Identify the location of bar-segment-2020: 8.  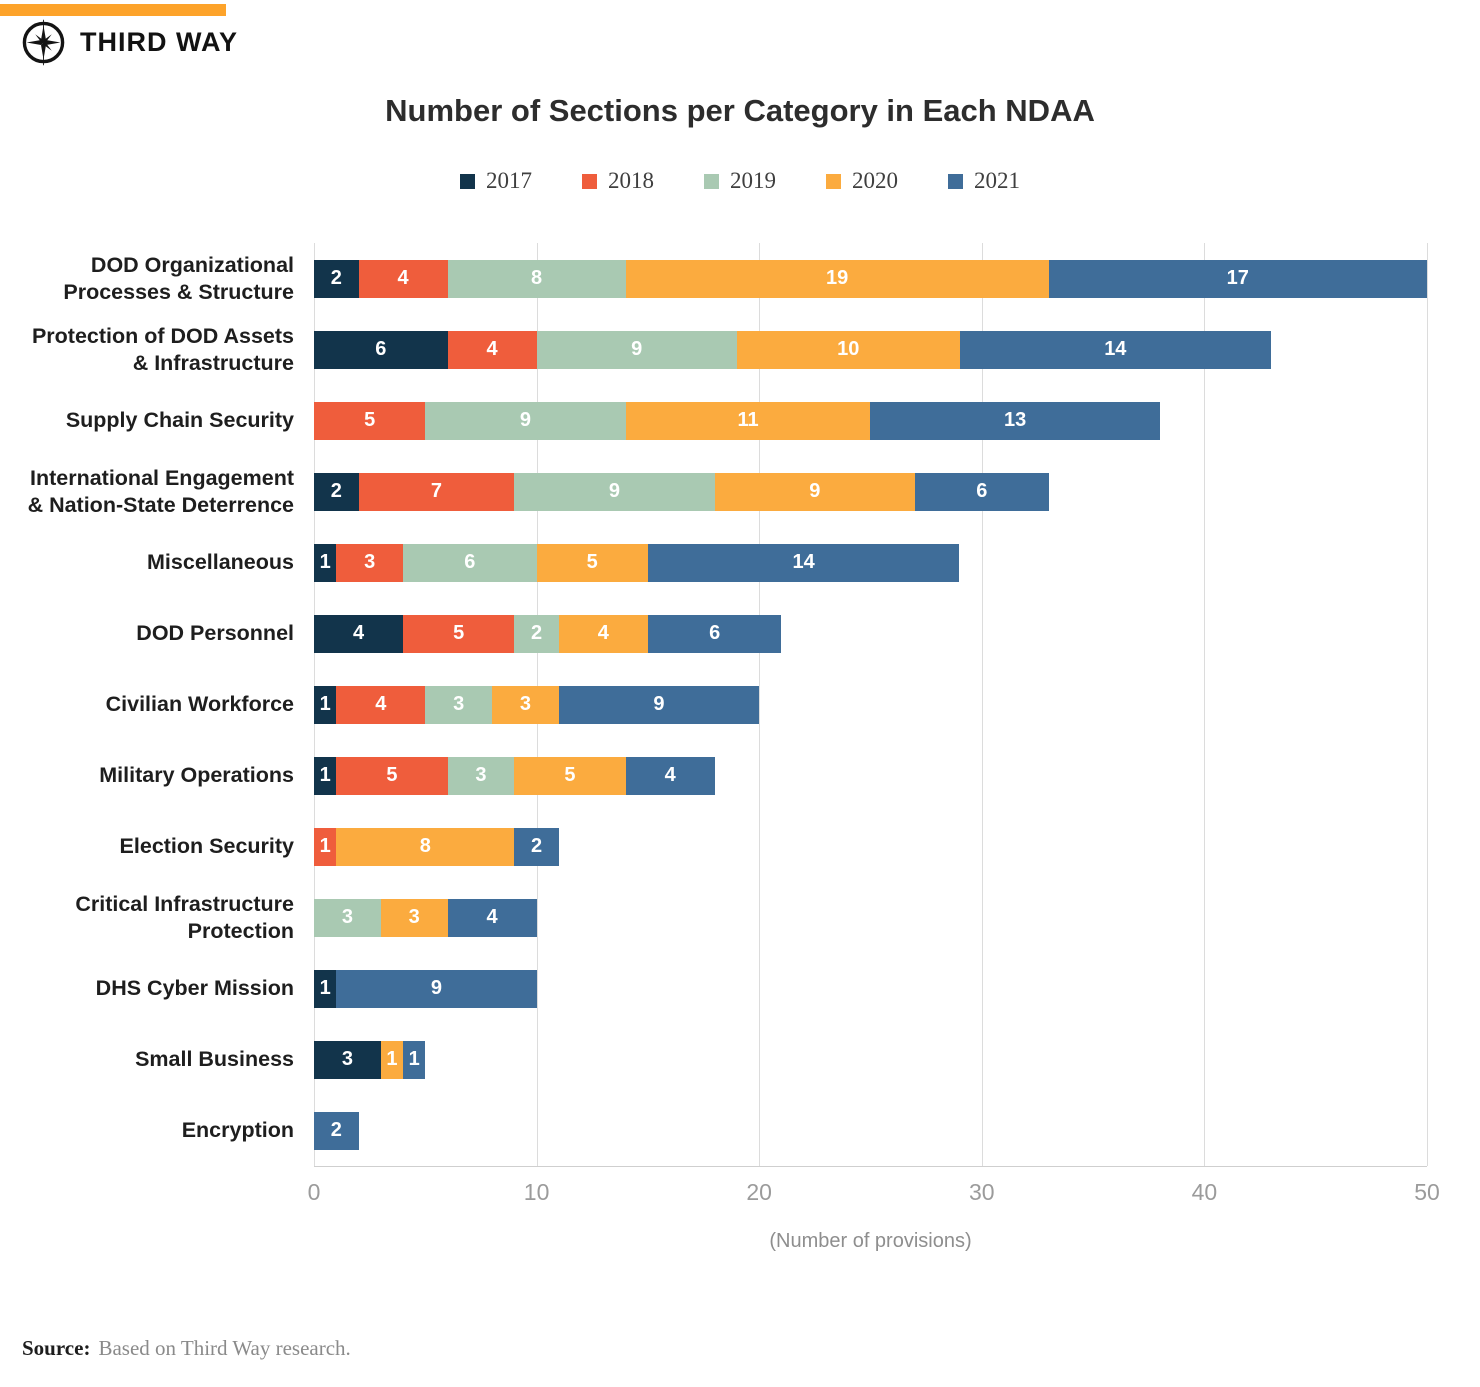
(425, 846).